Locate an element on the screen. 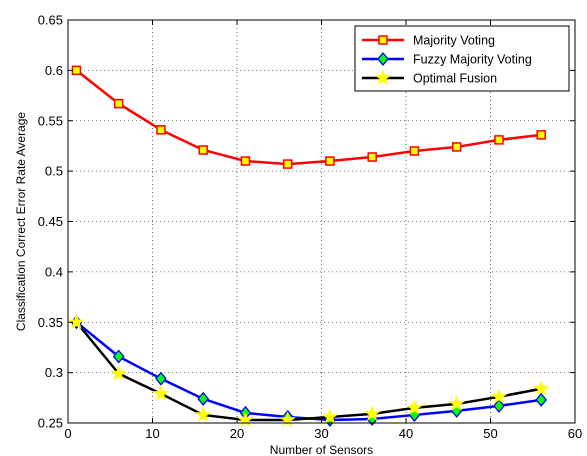 This screenshot has height=456, width=587. y-tick-label: 0.45 is located at coordinates (50, 221).